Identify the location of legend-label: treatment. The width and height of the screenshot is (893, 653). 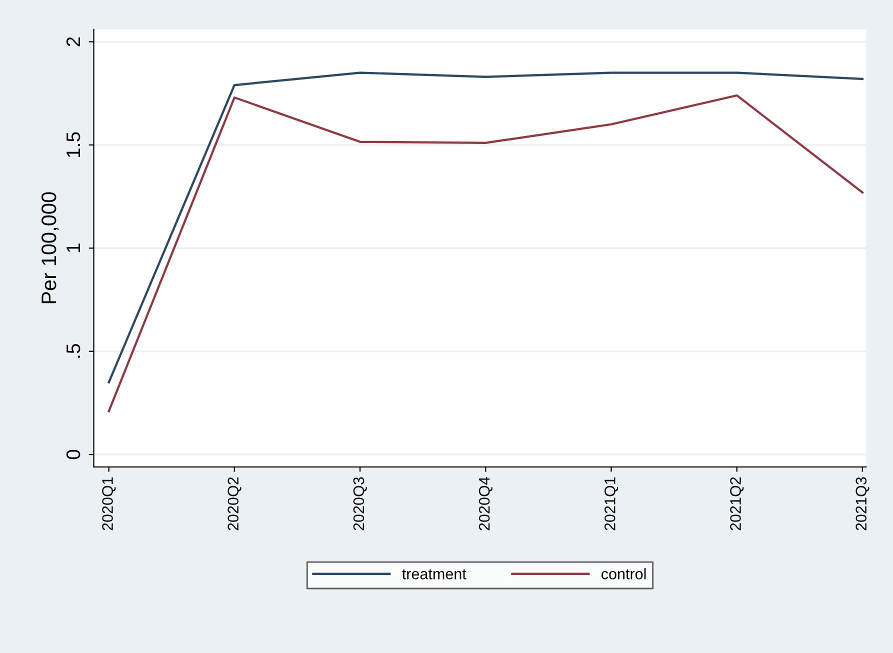
(434, 574).